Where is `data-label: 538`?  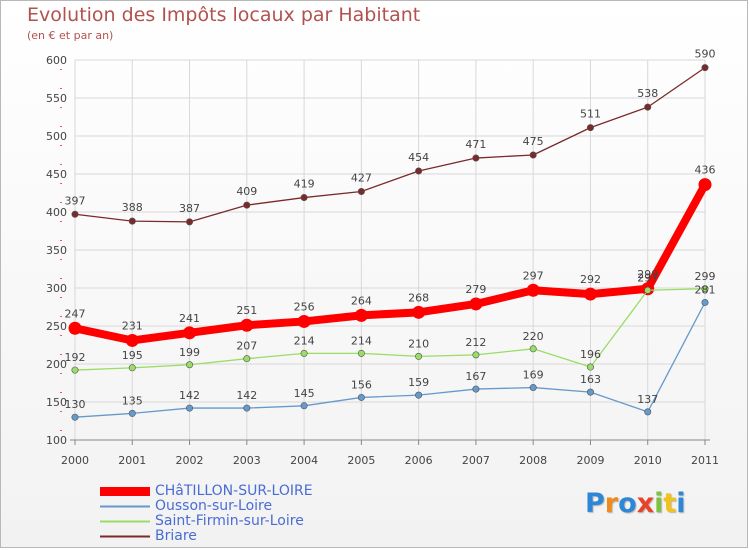
data-label: 538 is located at coordinates (647, 93).